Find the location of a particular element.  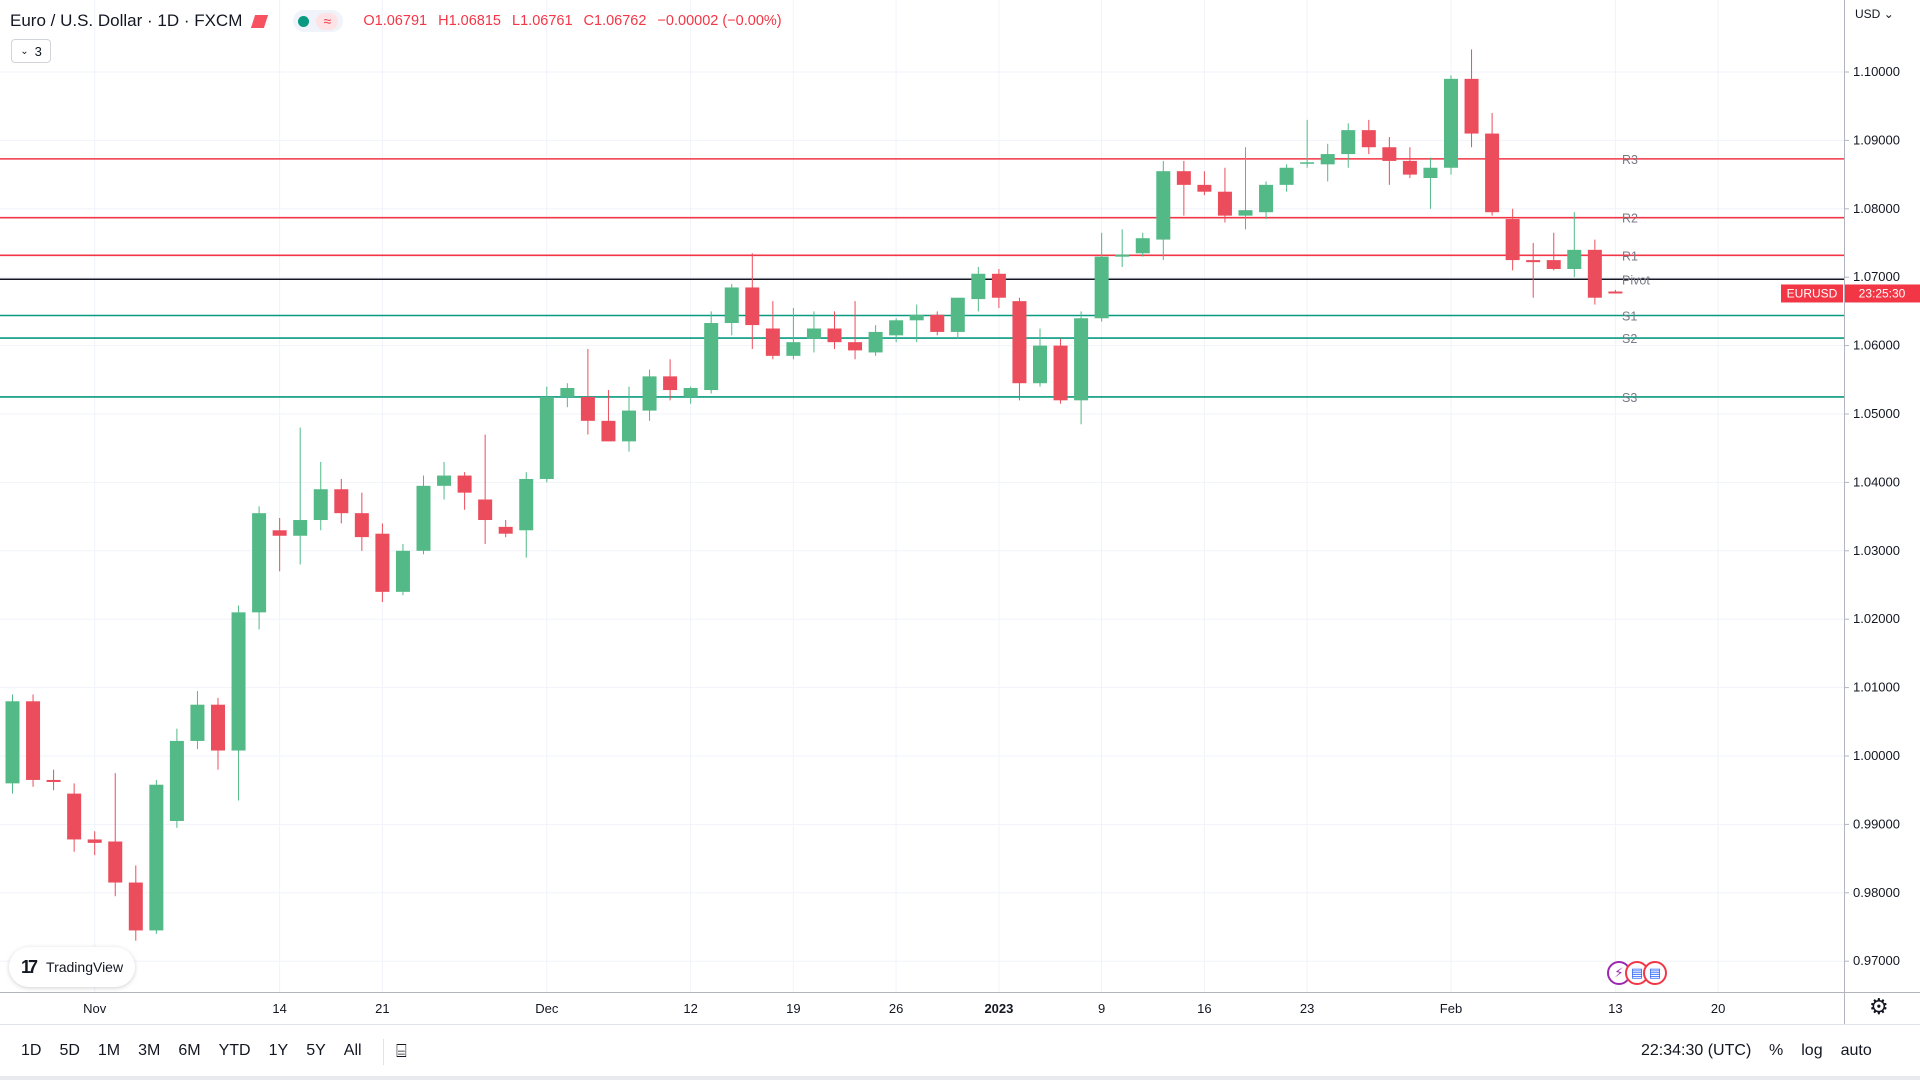

range-button-3m: 3M is located at coordinates (149, 1050).